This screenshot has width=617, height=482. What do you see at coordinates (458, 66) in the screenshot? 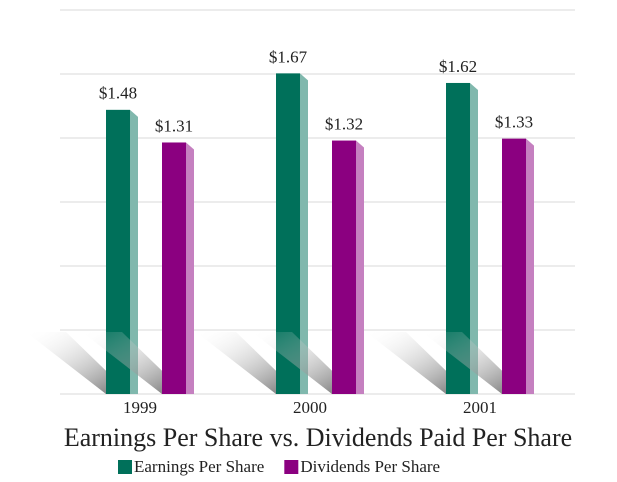
I see `data-label: $1.62` at bounding box center [458, 66].